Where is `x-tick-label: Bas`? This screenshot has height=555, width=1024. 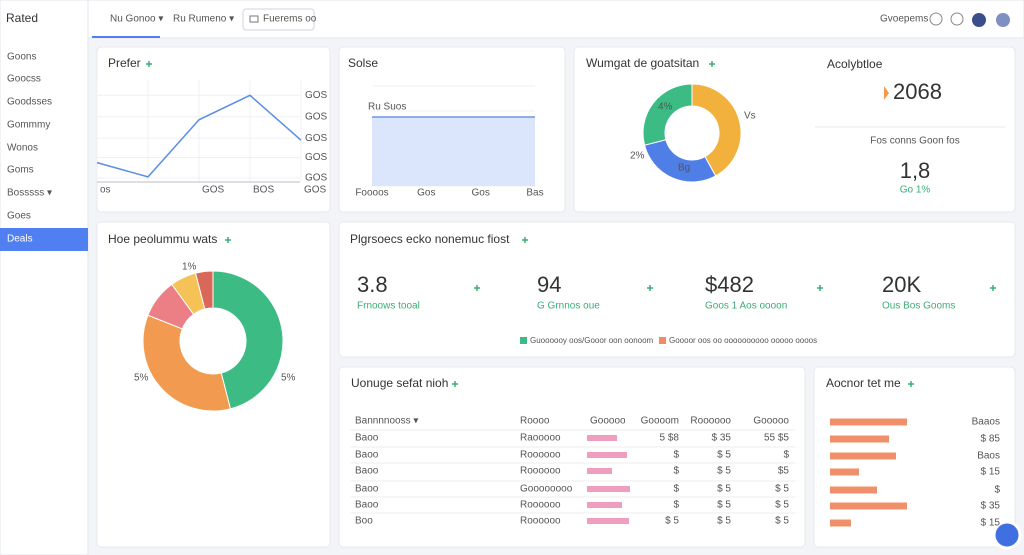 x-tick-label: Bas is located at coordinates (534, 193).